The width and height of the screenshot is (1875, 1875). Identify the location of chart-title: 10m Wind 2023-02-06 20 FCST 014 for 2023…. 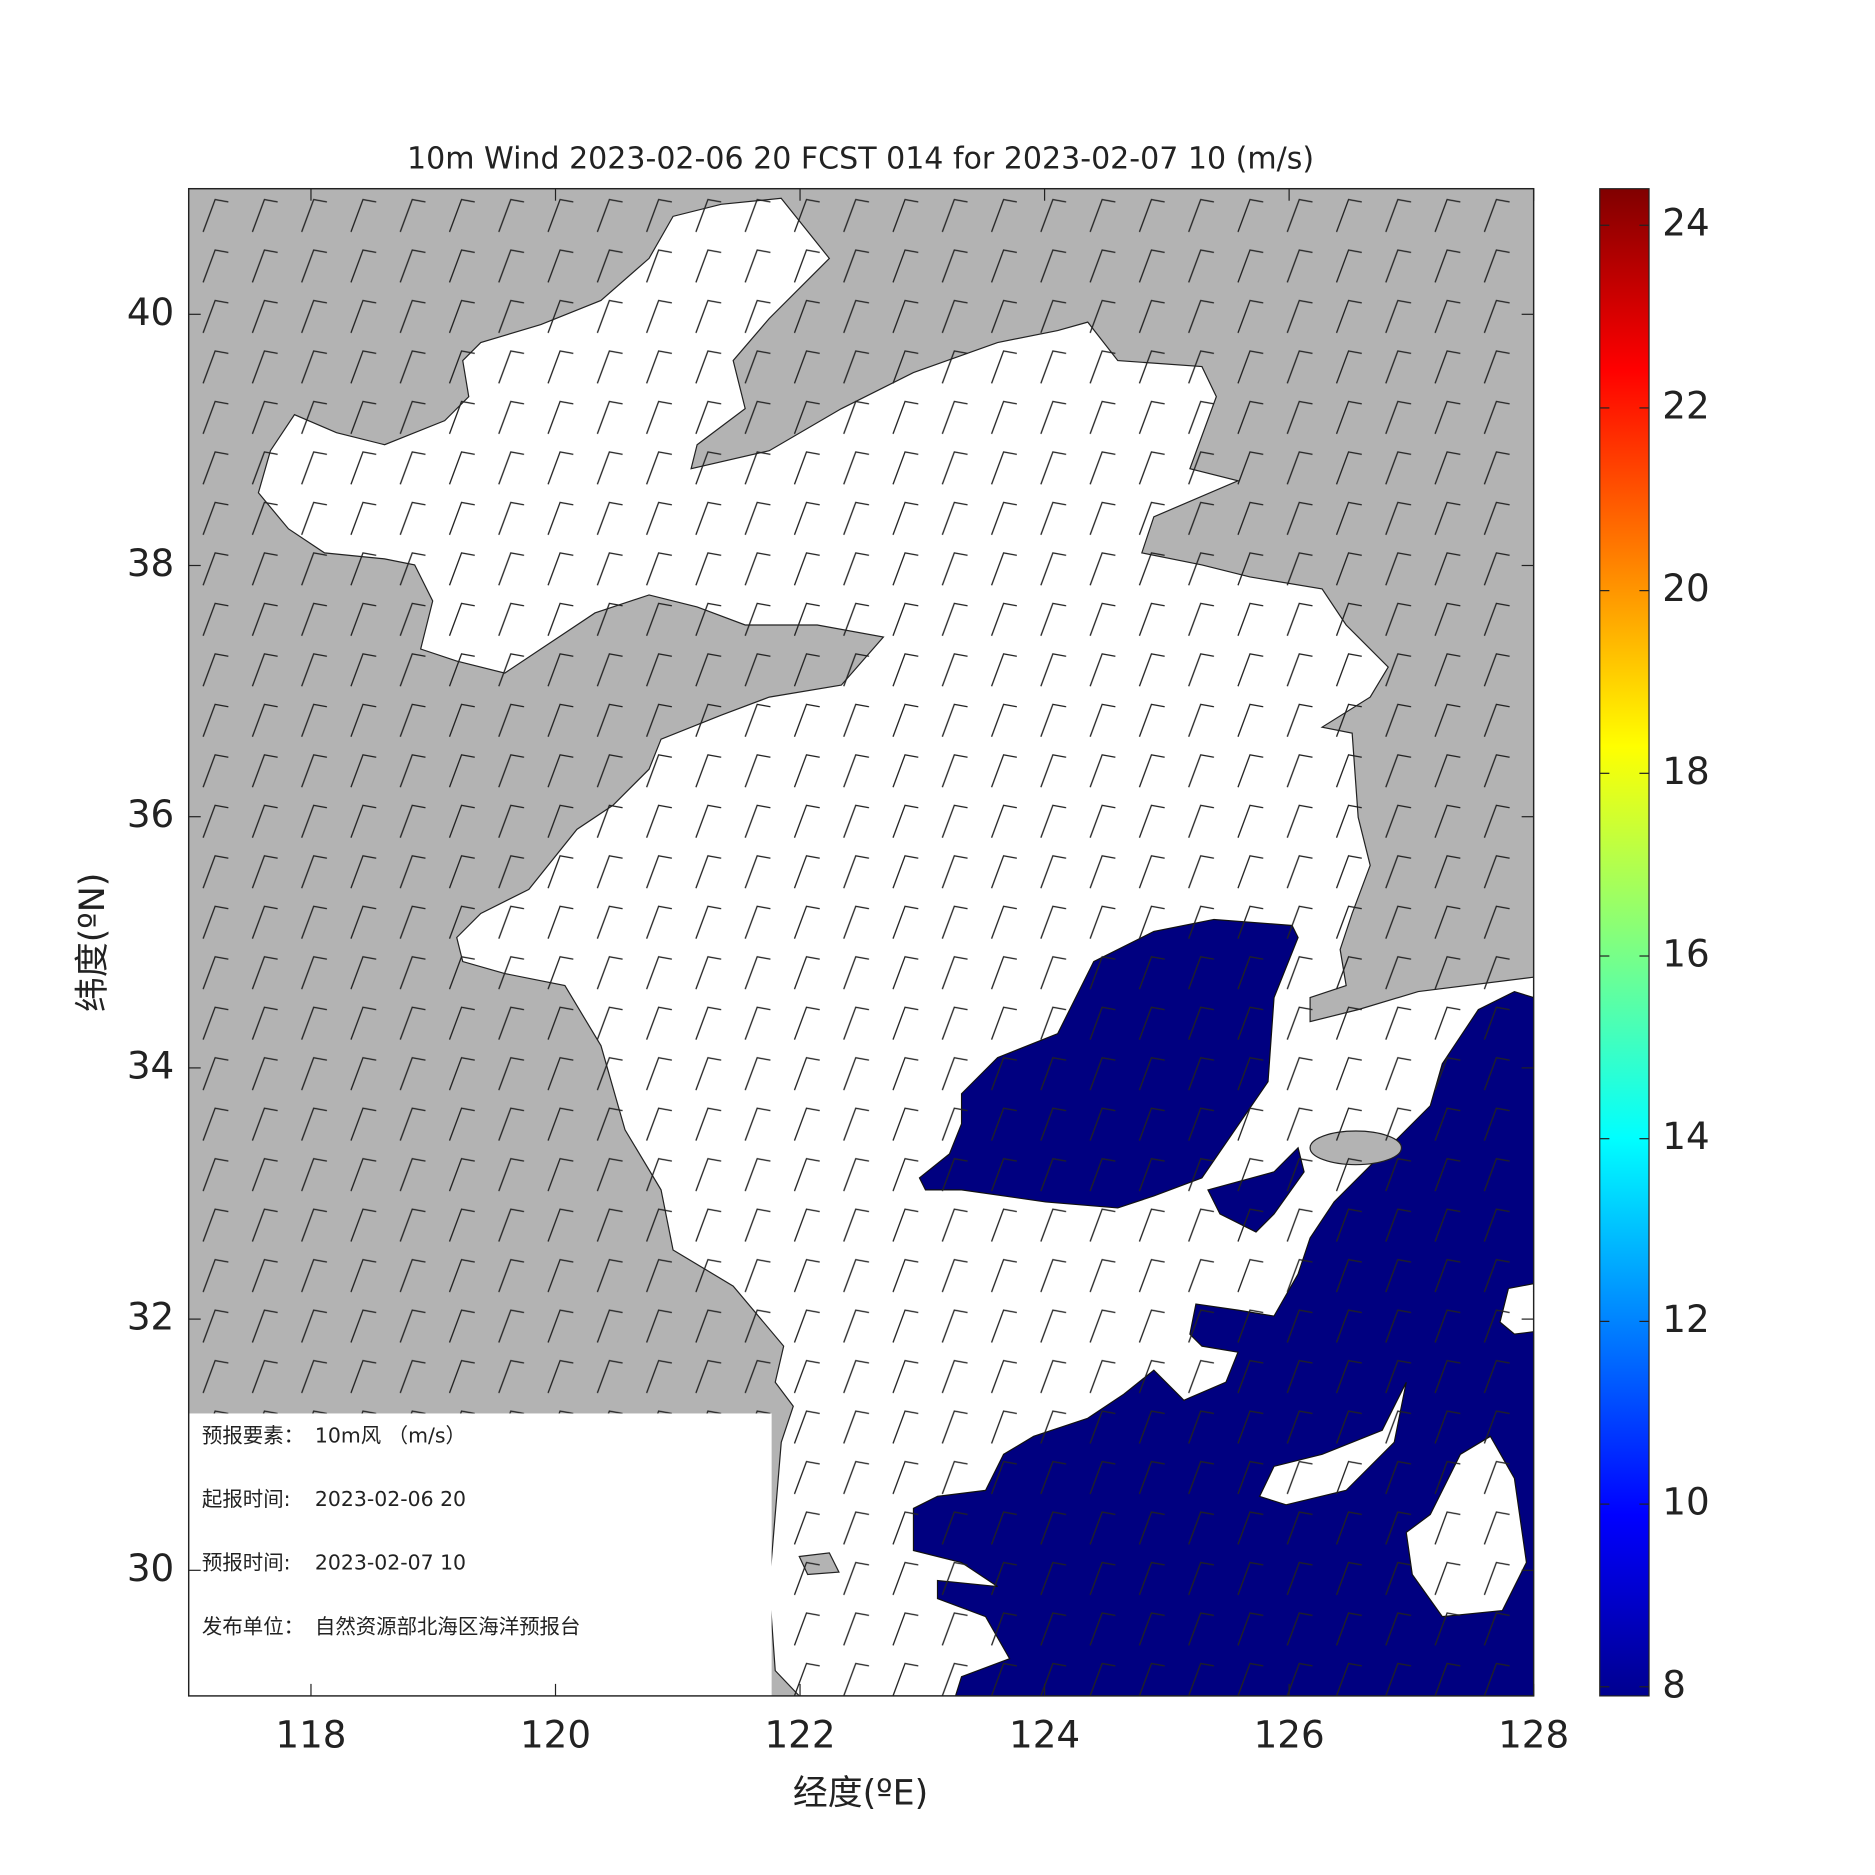
(860, 158).